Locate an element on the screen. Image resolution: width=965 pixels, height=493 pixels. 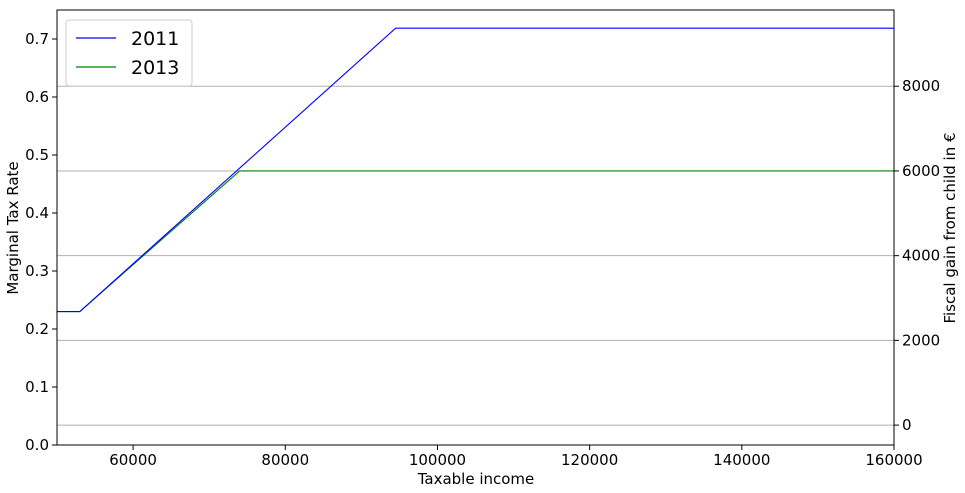
y2-tick-label: 2000 is located at coordinates (921, 340).